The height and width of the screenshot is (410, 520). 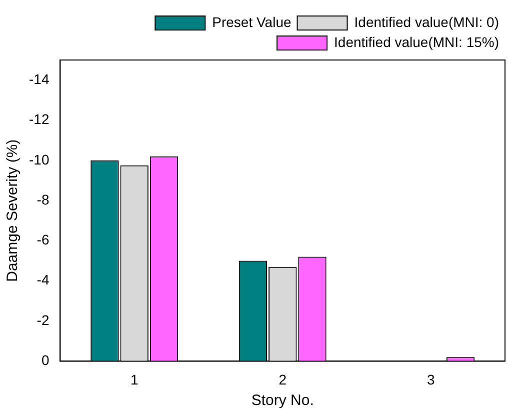 I want to click on x-tick-label: 1, so click(x=134, y=379).